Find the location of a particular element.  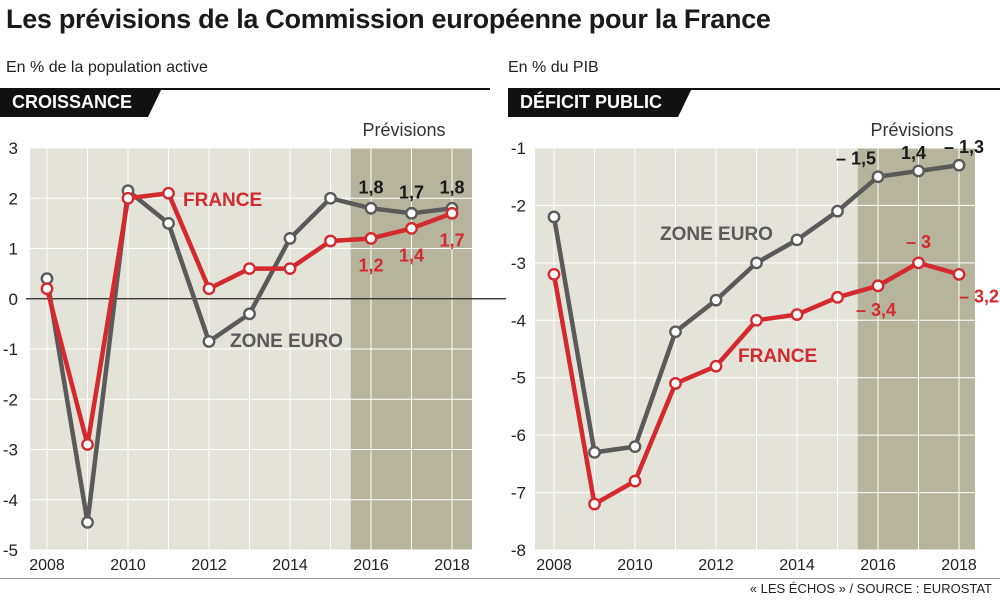

croissance-band: CROISSANCE is located at coordinates (81, 102).